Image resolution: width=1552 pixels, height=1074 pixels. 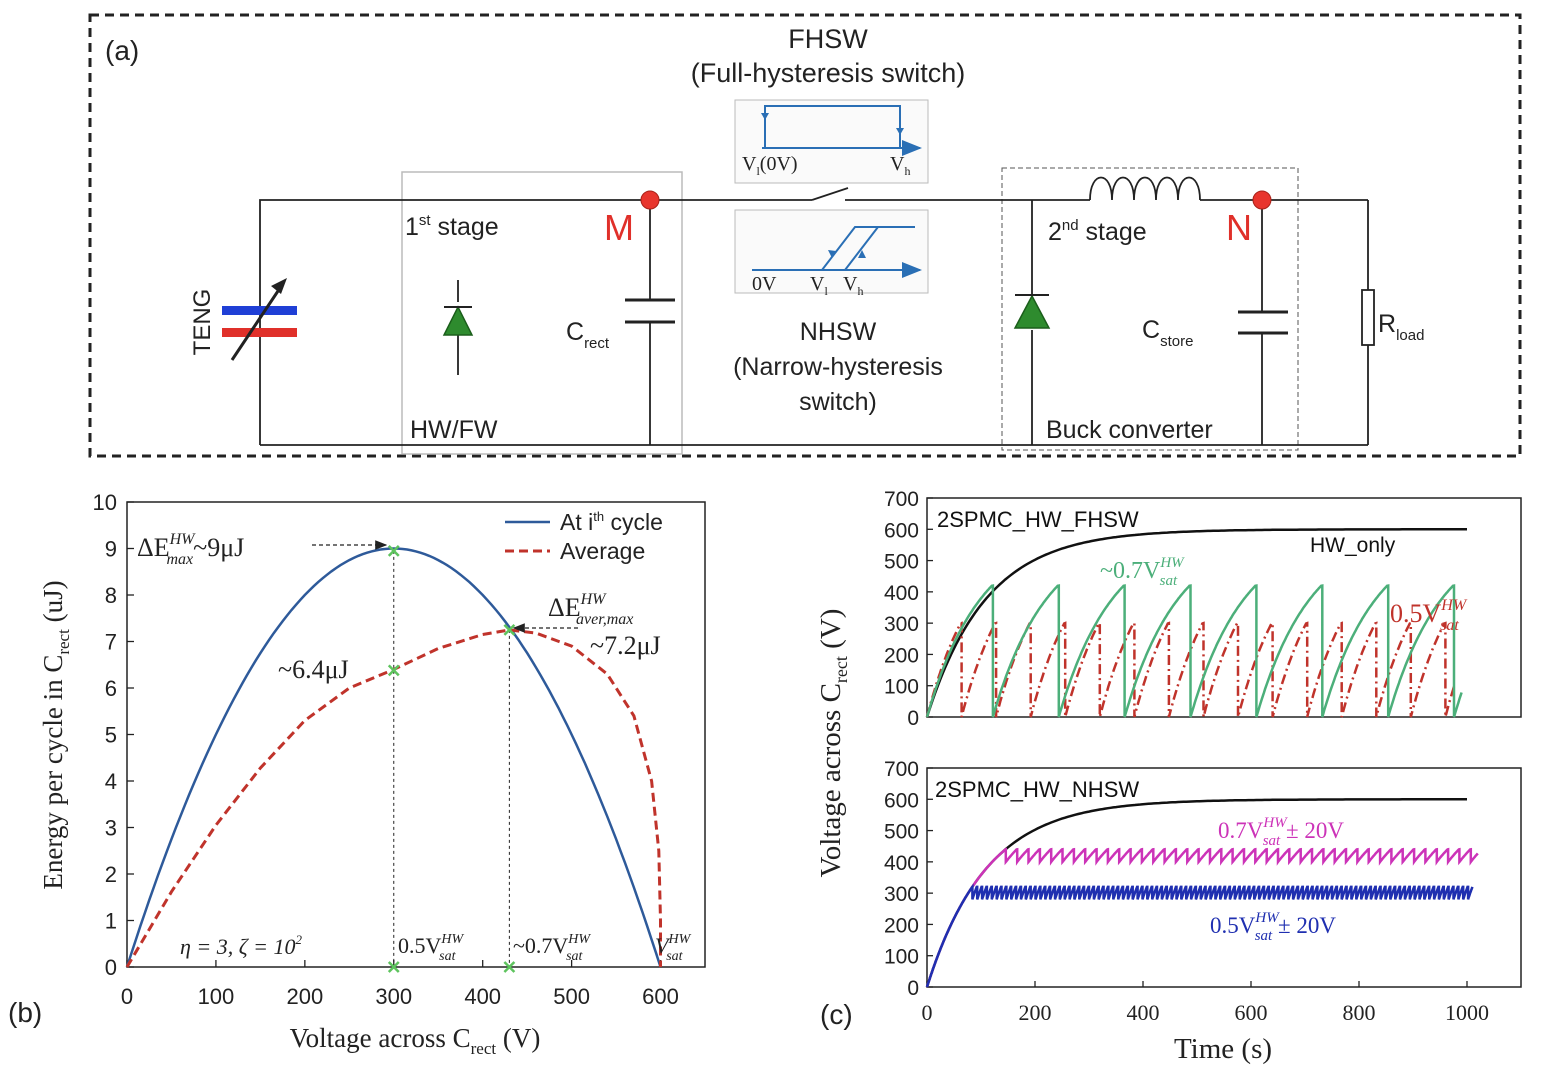 I want to click on plot-c-bottom-frame, so click(x=1224, y=877).